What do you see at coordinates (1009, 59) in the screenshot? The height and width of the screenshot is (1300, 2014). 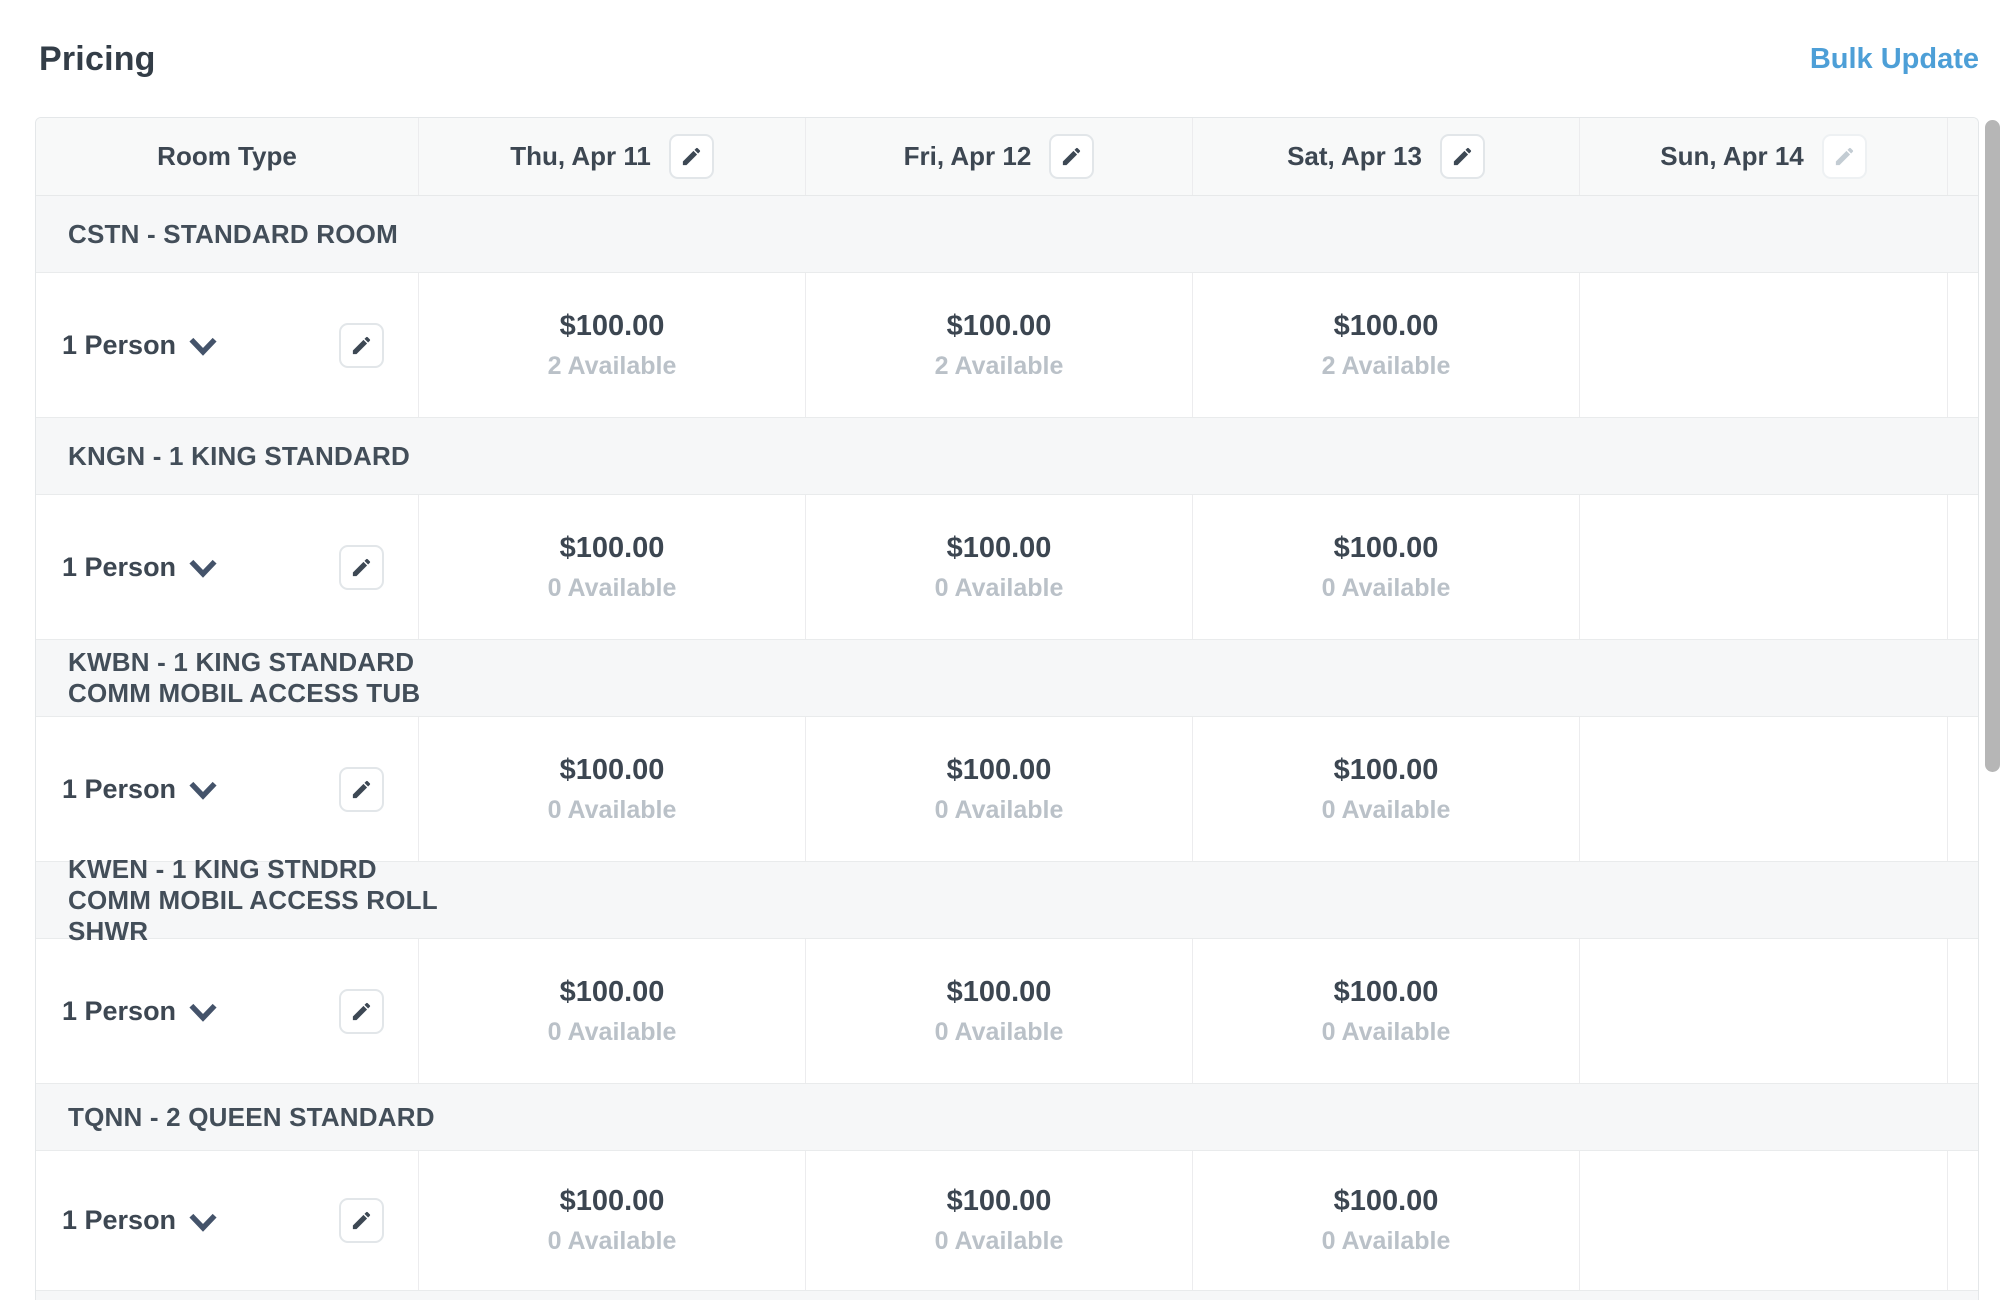 I see `page-header: Pricing Bulk Update` at bounding box center [1009, 59].